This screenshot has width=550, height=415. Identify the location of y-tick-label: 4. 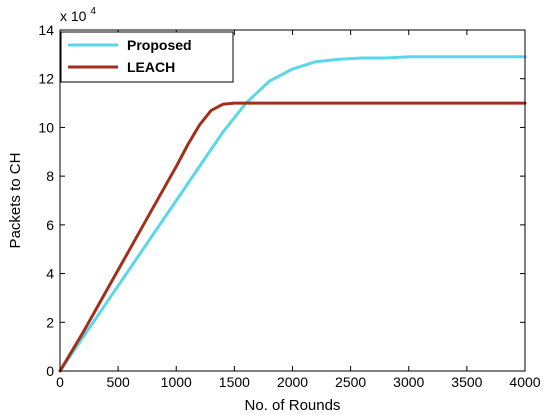
(50, 274).